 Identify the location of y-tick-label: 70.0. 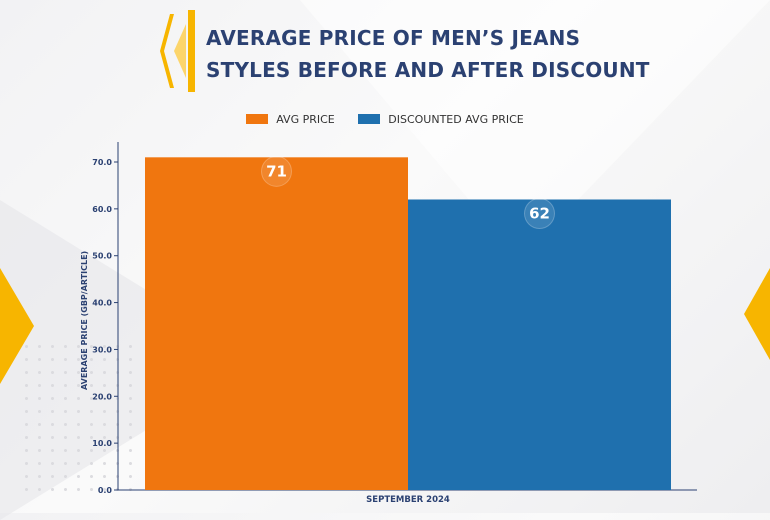
(102, 162).